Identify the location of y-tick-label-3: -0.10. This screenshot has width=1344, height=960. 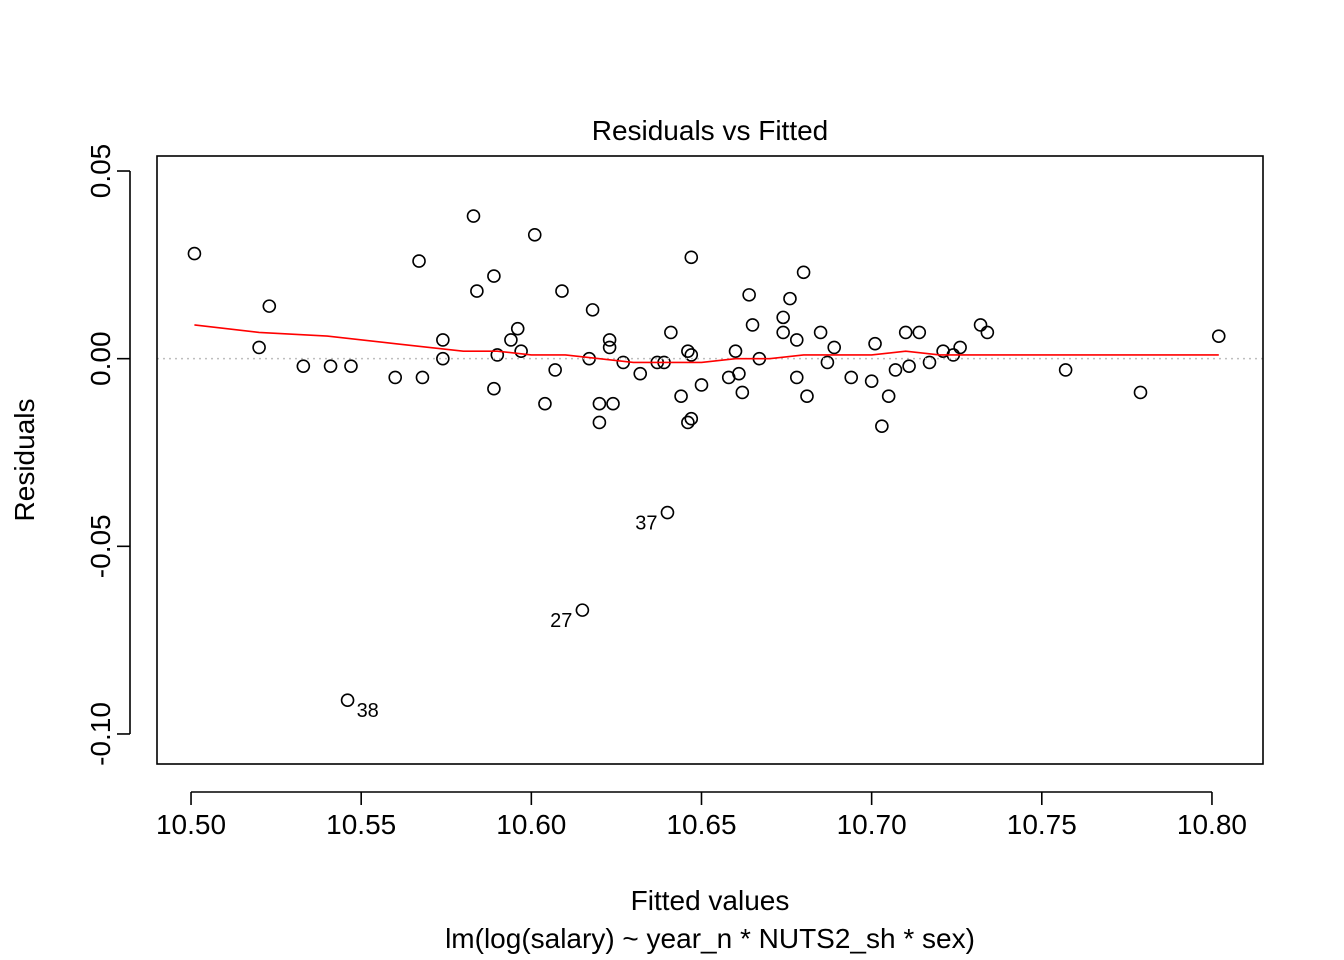
(100, 734).